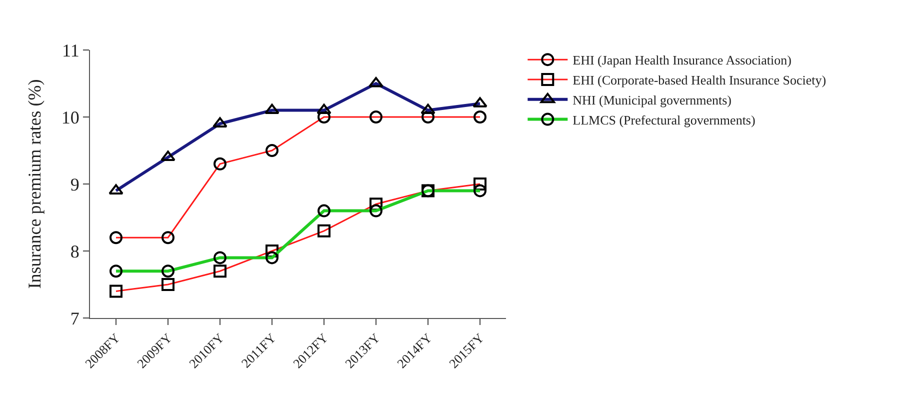 This screenshot has height=403, width=906. I want to click on y-axis-title: Insurance premium rates (%), so click(34, 184).